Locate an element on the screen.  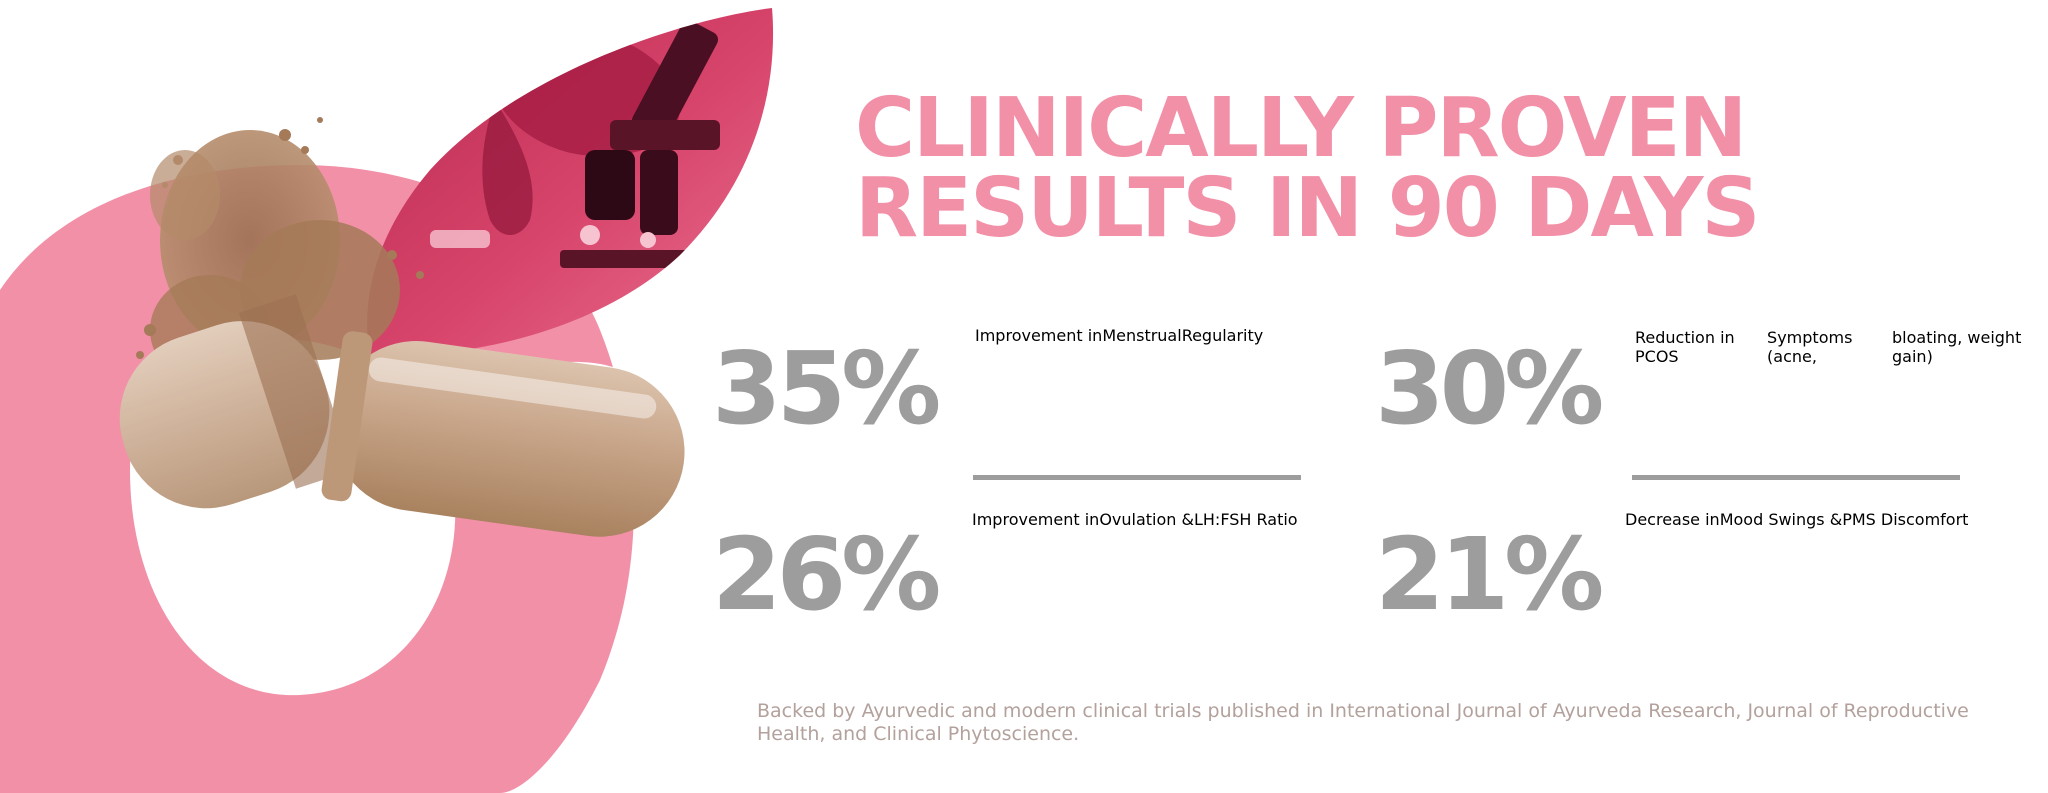
stat-value: 26% is located at coordinates (826, 574).